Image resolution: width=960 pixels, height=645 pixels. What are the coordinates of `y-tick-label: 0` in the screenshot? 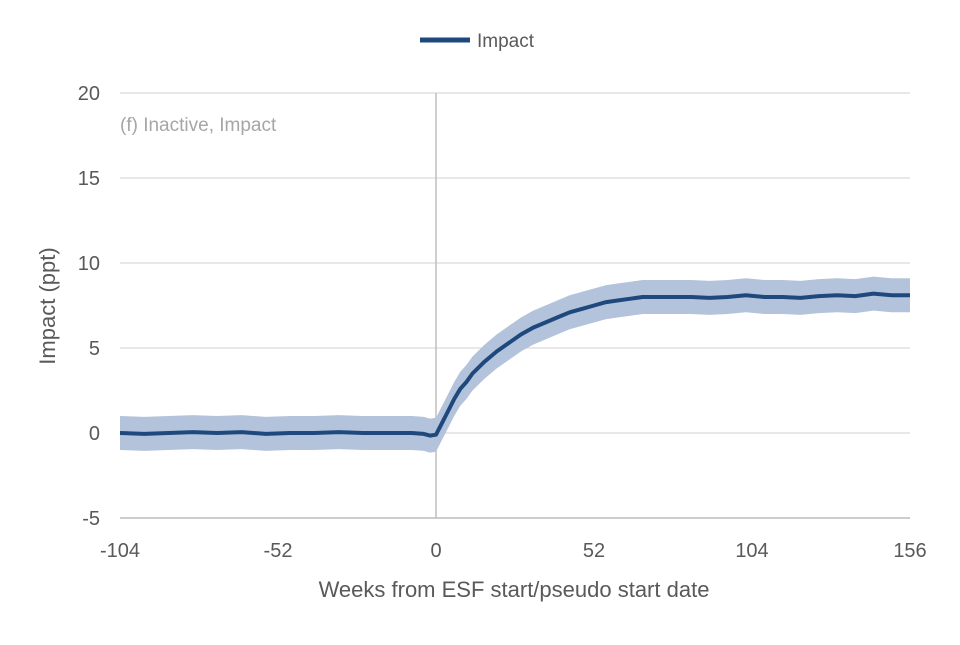 It's located at (94, 434).